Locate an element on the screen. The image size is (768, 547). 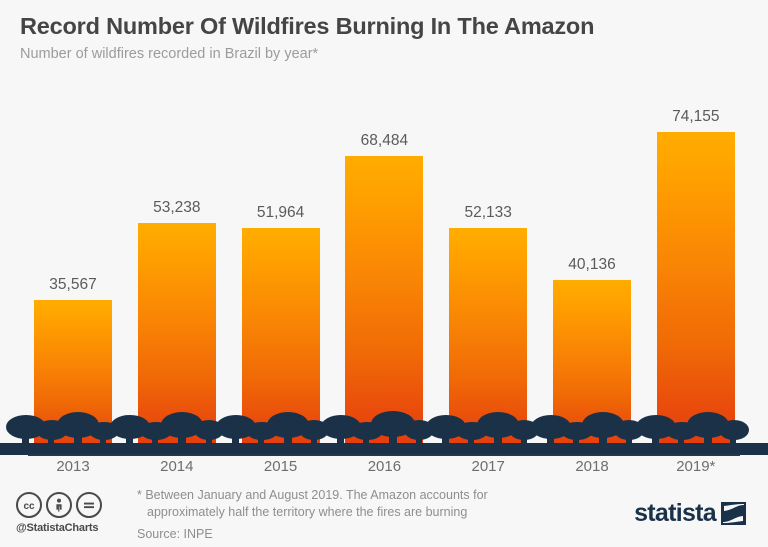
statista-logo-mark-icon is located at coordinates (733, 513).